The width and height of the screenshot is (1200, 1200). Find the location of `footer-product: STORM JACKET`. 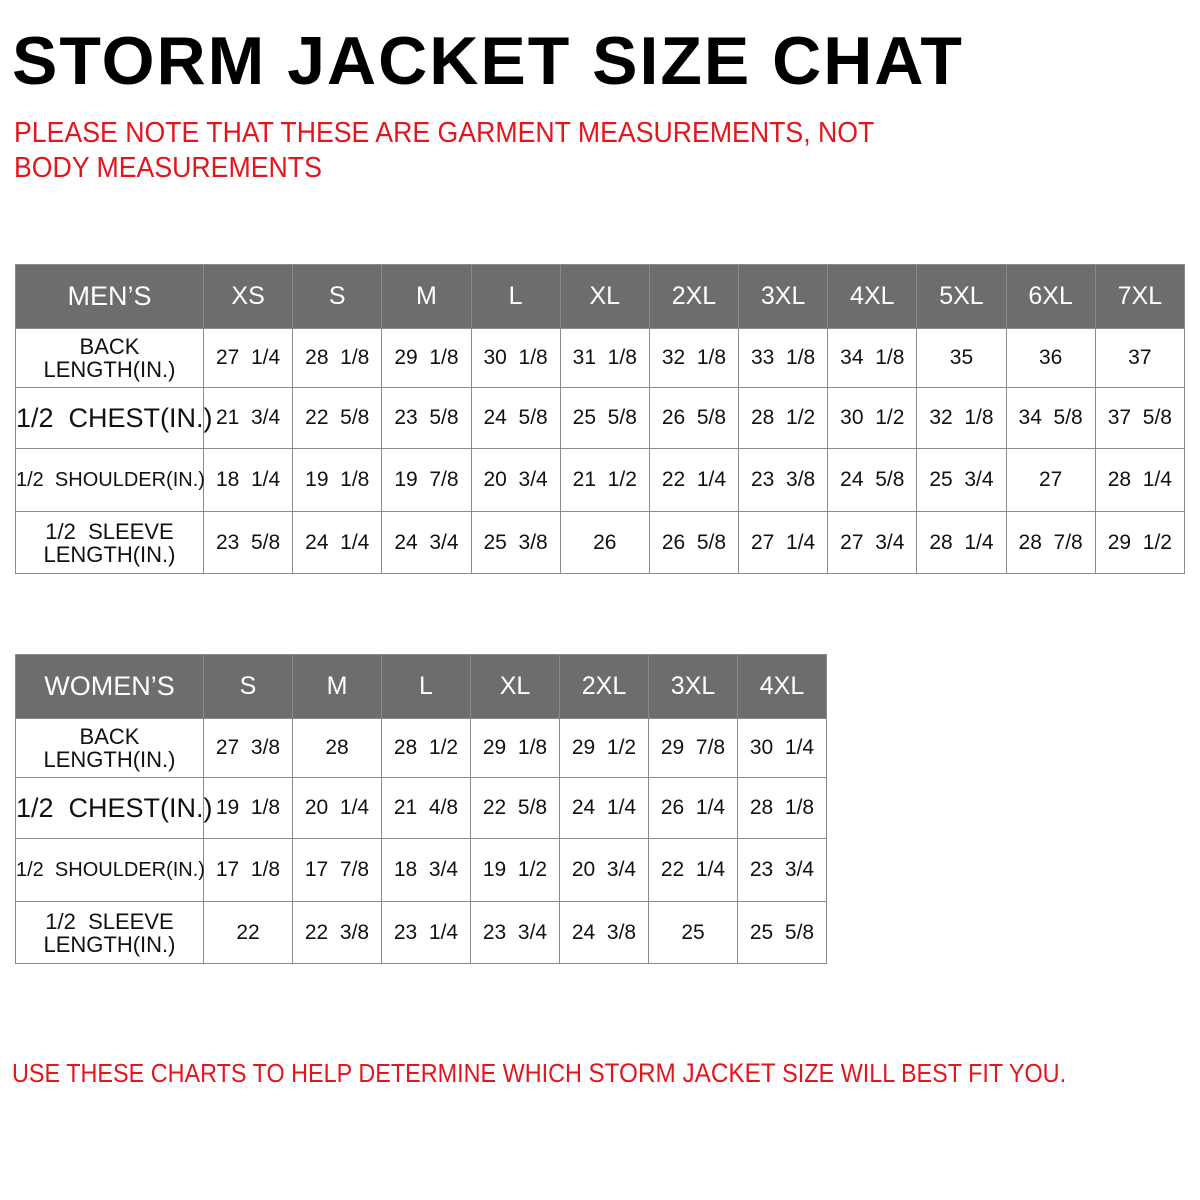

footer-product: STORM JACKET is located at coordinates (682, 1073).